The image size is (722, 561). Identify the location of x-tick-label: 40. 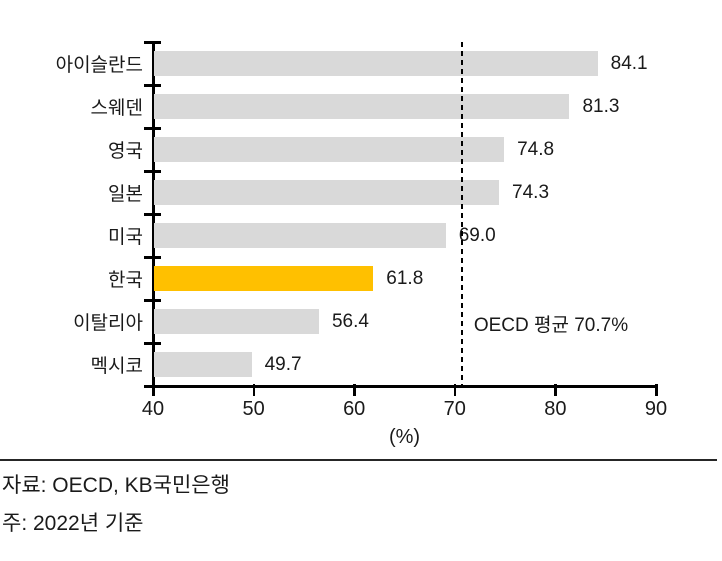
(153, 409).